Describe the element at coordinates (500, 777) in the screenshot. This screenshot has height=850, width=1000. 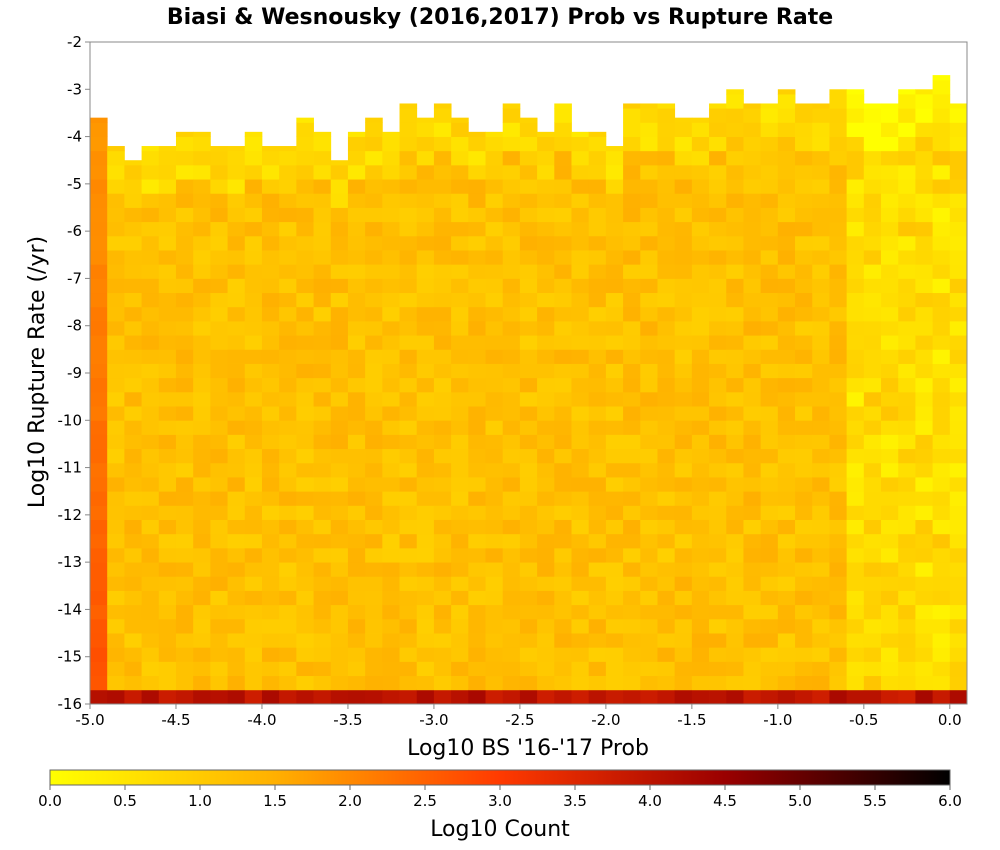
I see `colorbar` at that location.